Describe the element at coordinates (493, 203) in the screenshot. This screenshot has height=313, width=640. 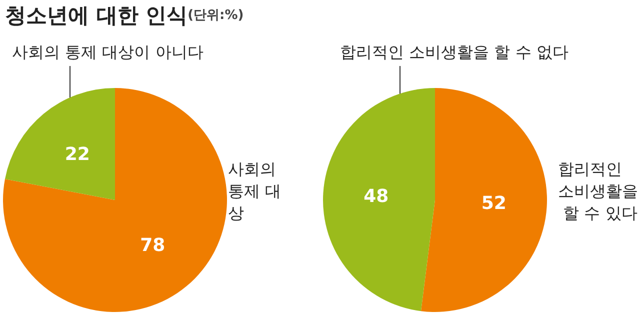
I see `data-label: 52` at that location.